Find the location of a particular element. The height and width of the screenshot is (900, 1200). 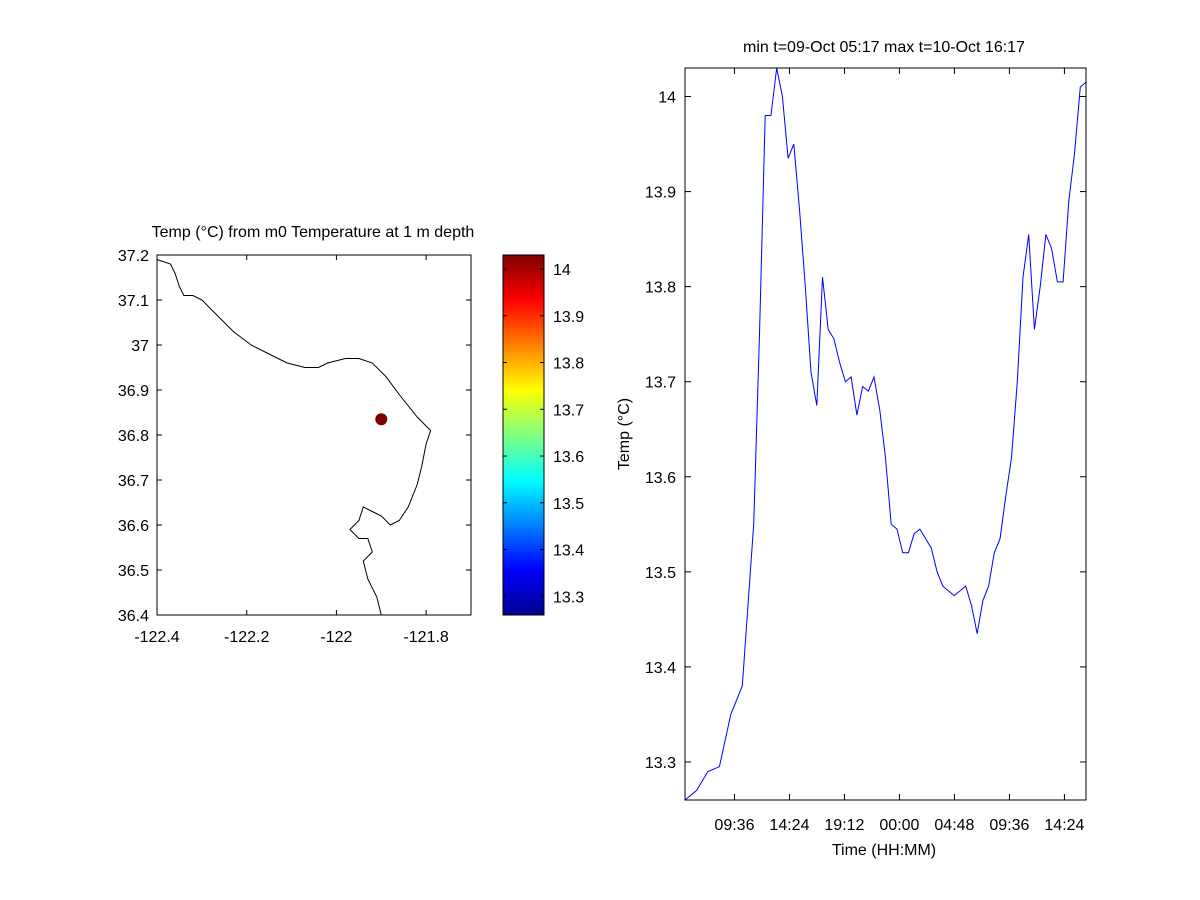

y-axis-label: Temp (°C) is located at coordinates (624, 434).